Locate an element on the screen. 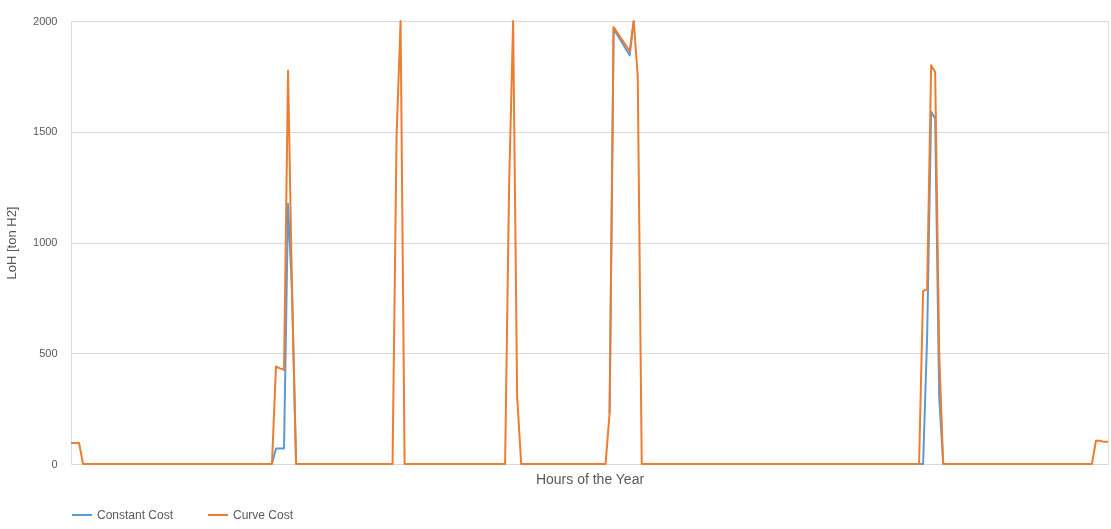 The height and width of the screenshot is (529, 1111). y-tick-label: 0 is located at coordinates (54, 463).